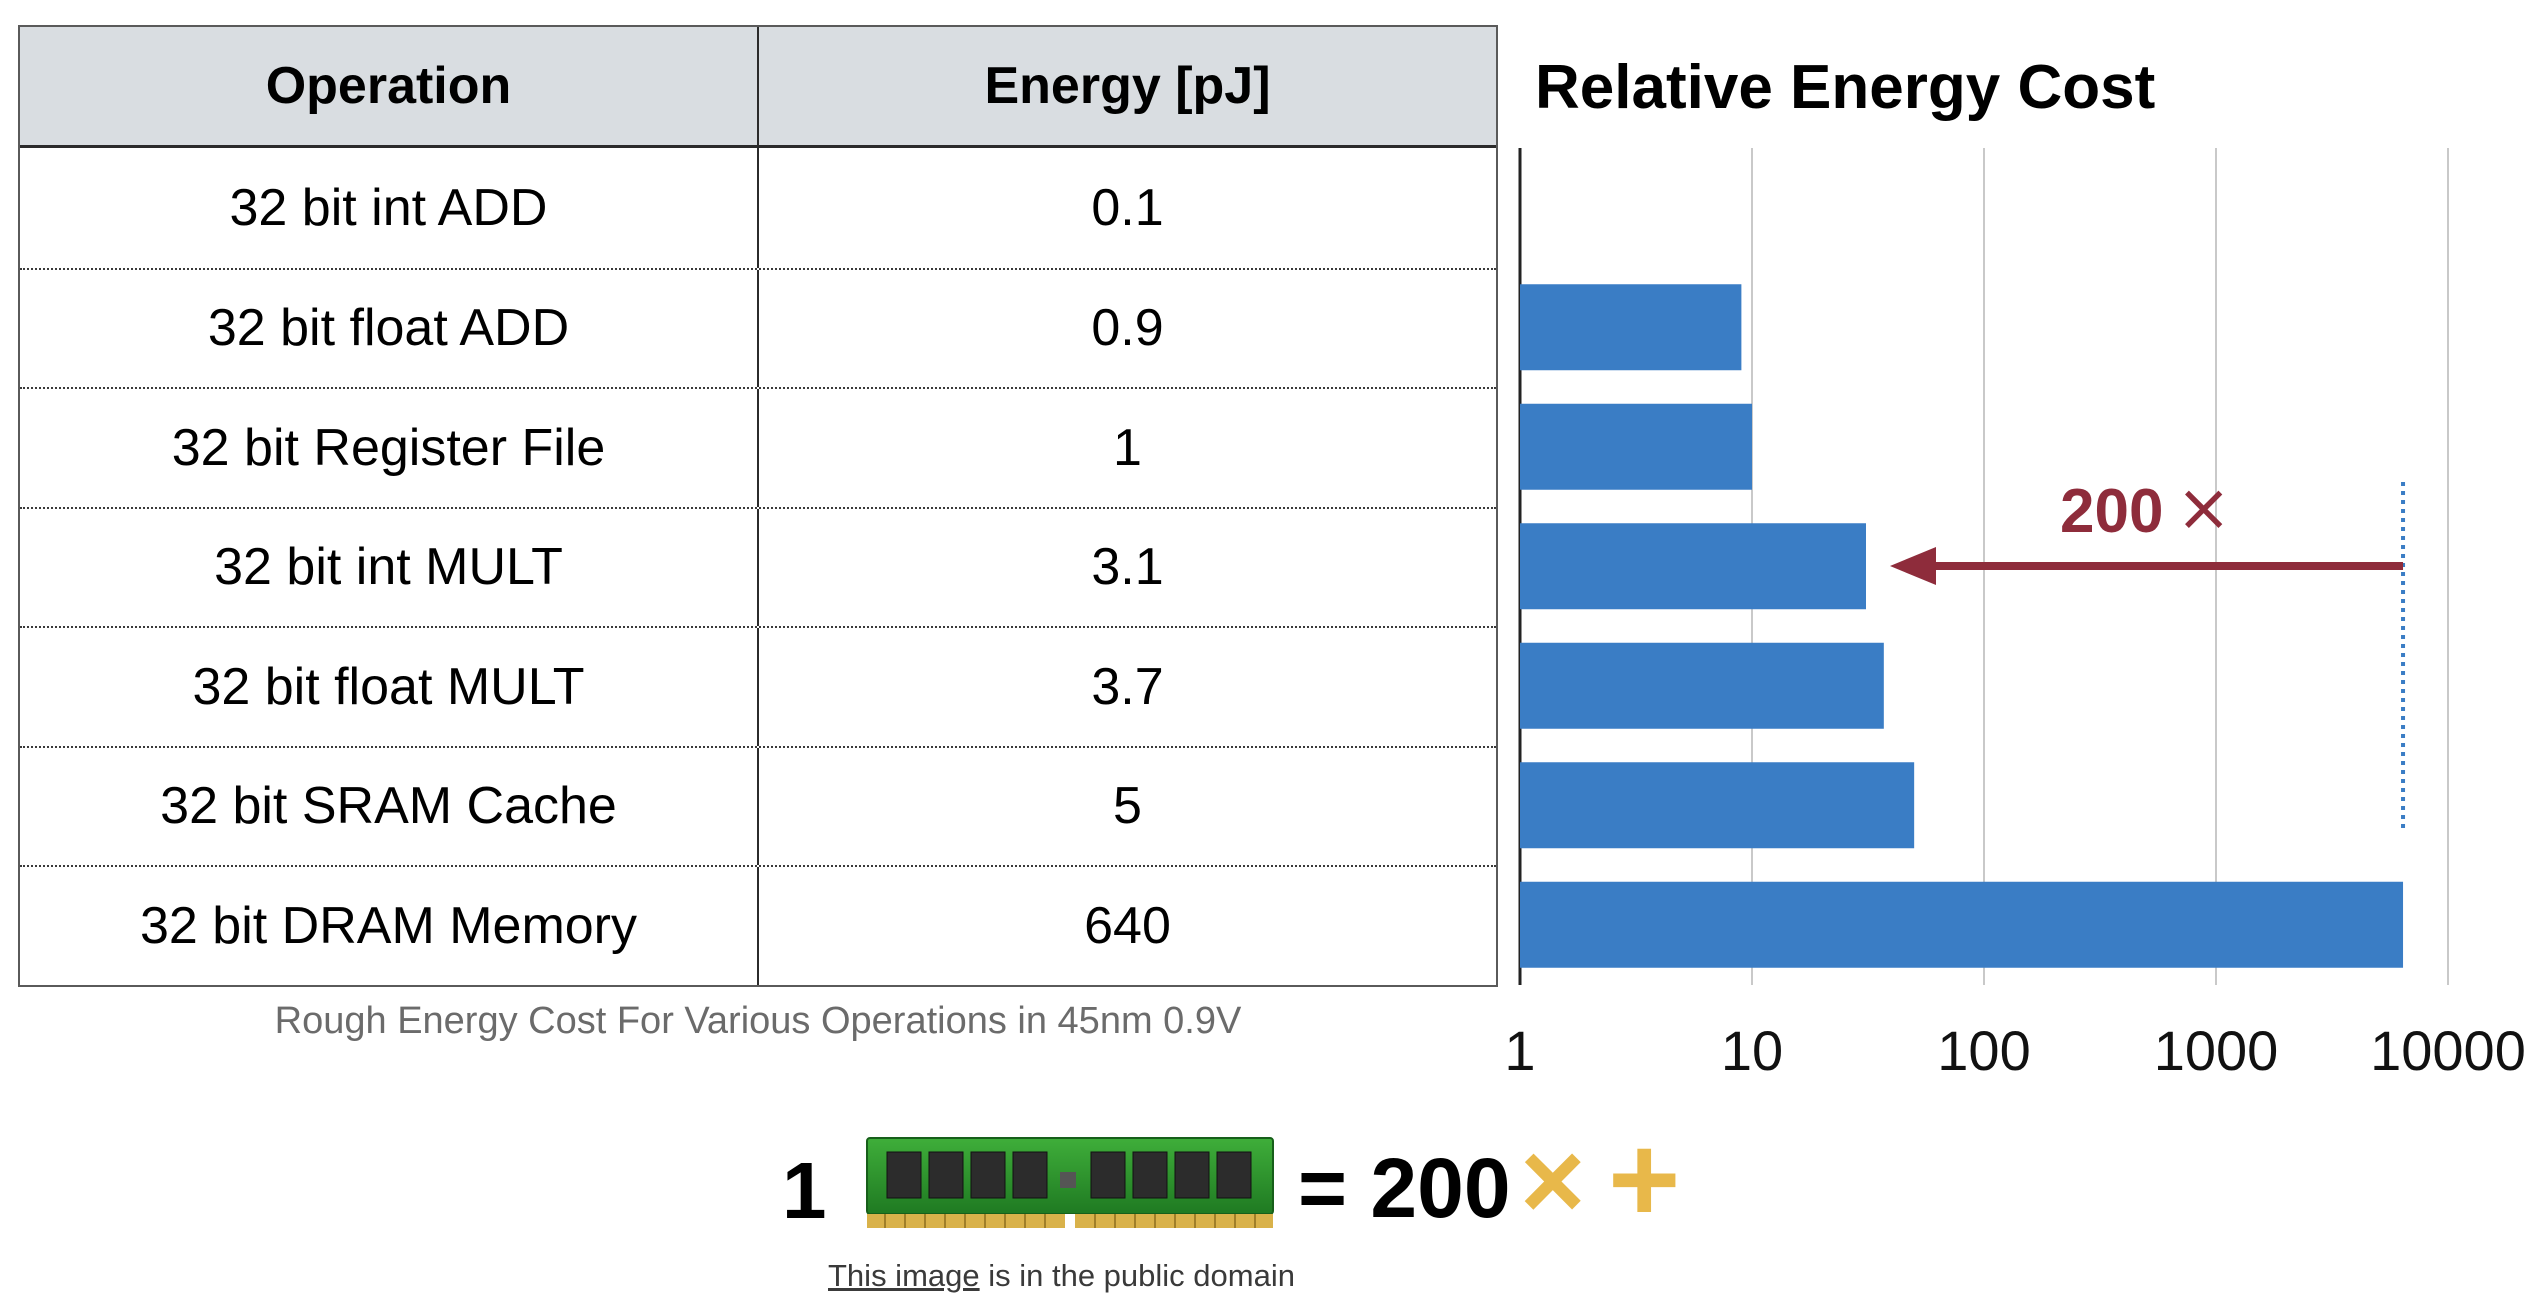 The height and width of the screenshot is (1304, 2542). I want to click on table-row: 32 bit int MULT 3.1, so click(758, 566).